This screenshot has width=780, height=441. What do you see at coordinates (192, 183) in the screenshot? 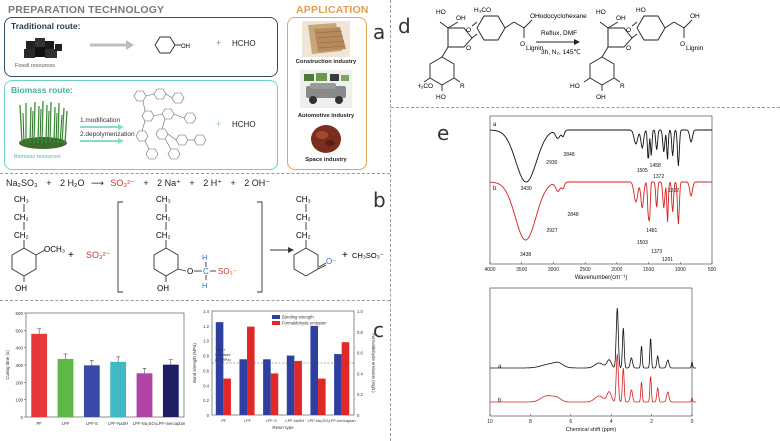
I see `eq-plus-3: +` at bounding box center [192, 183].